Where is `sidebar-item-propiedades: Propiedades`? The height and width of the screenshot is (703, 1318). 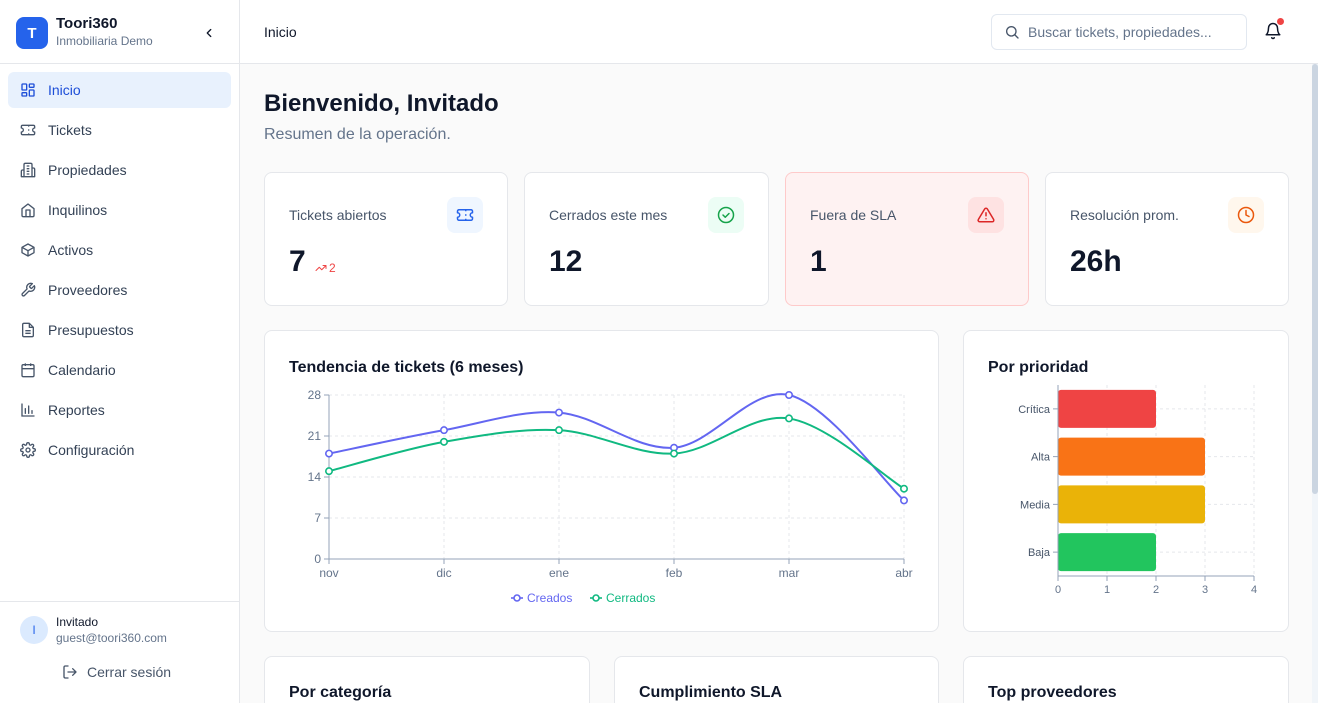
sidebar-item-propiedades: Propiedades is located at coordinates (119, 170).